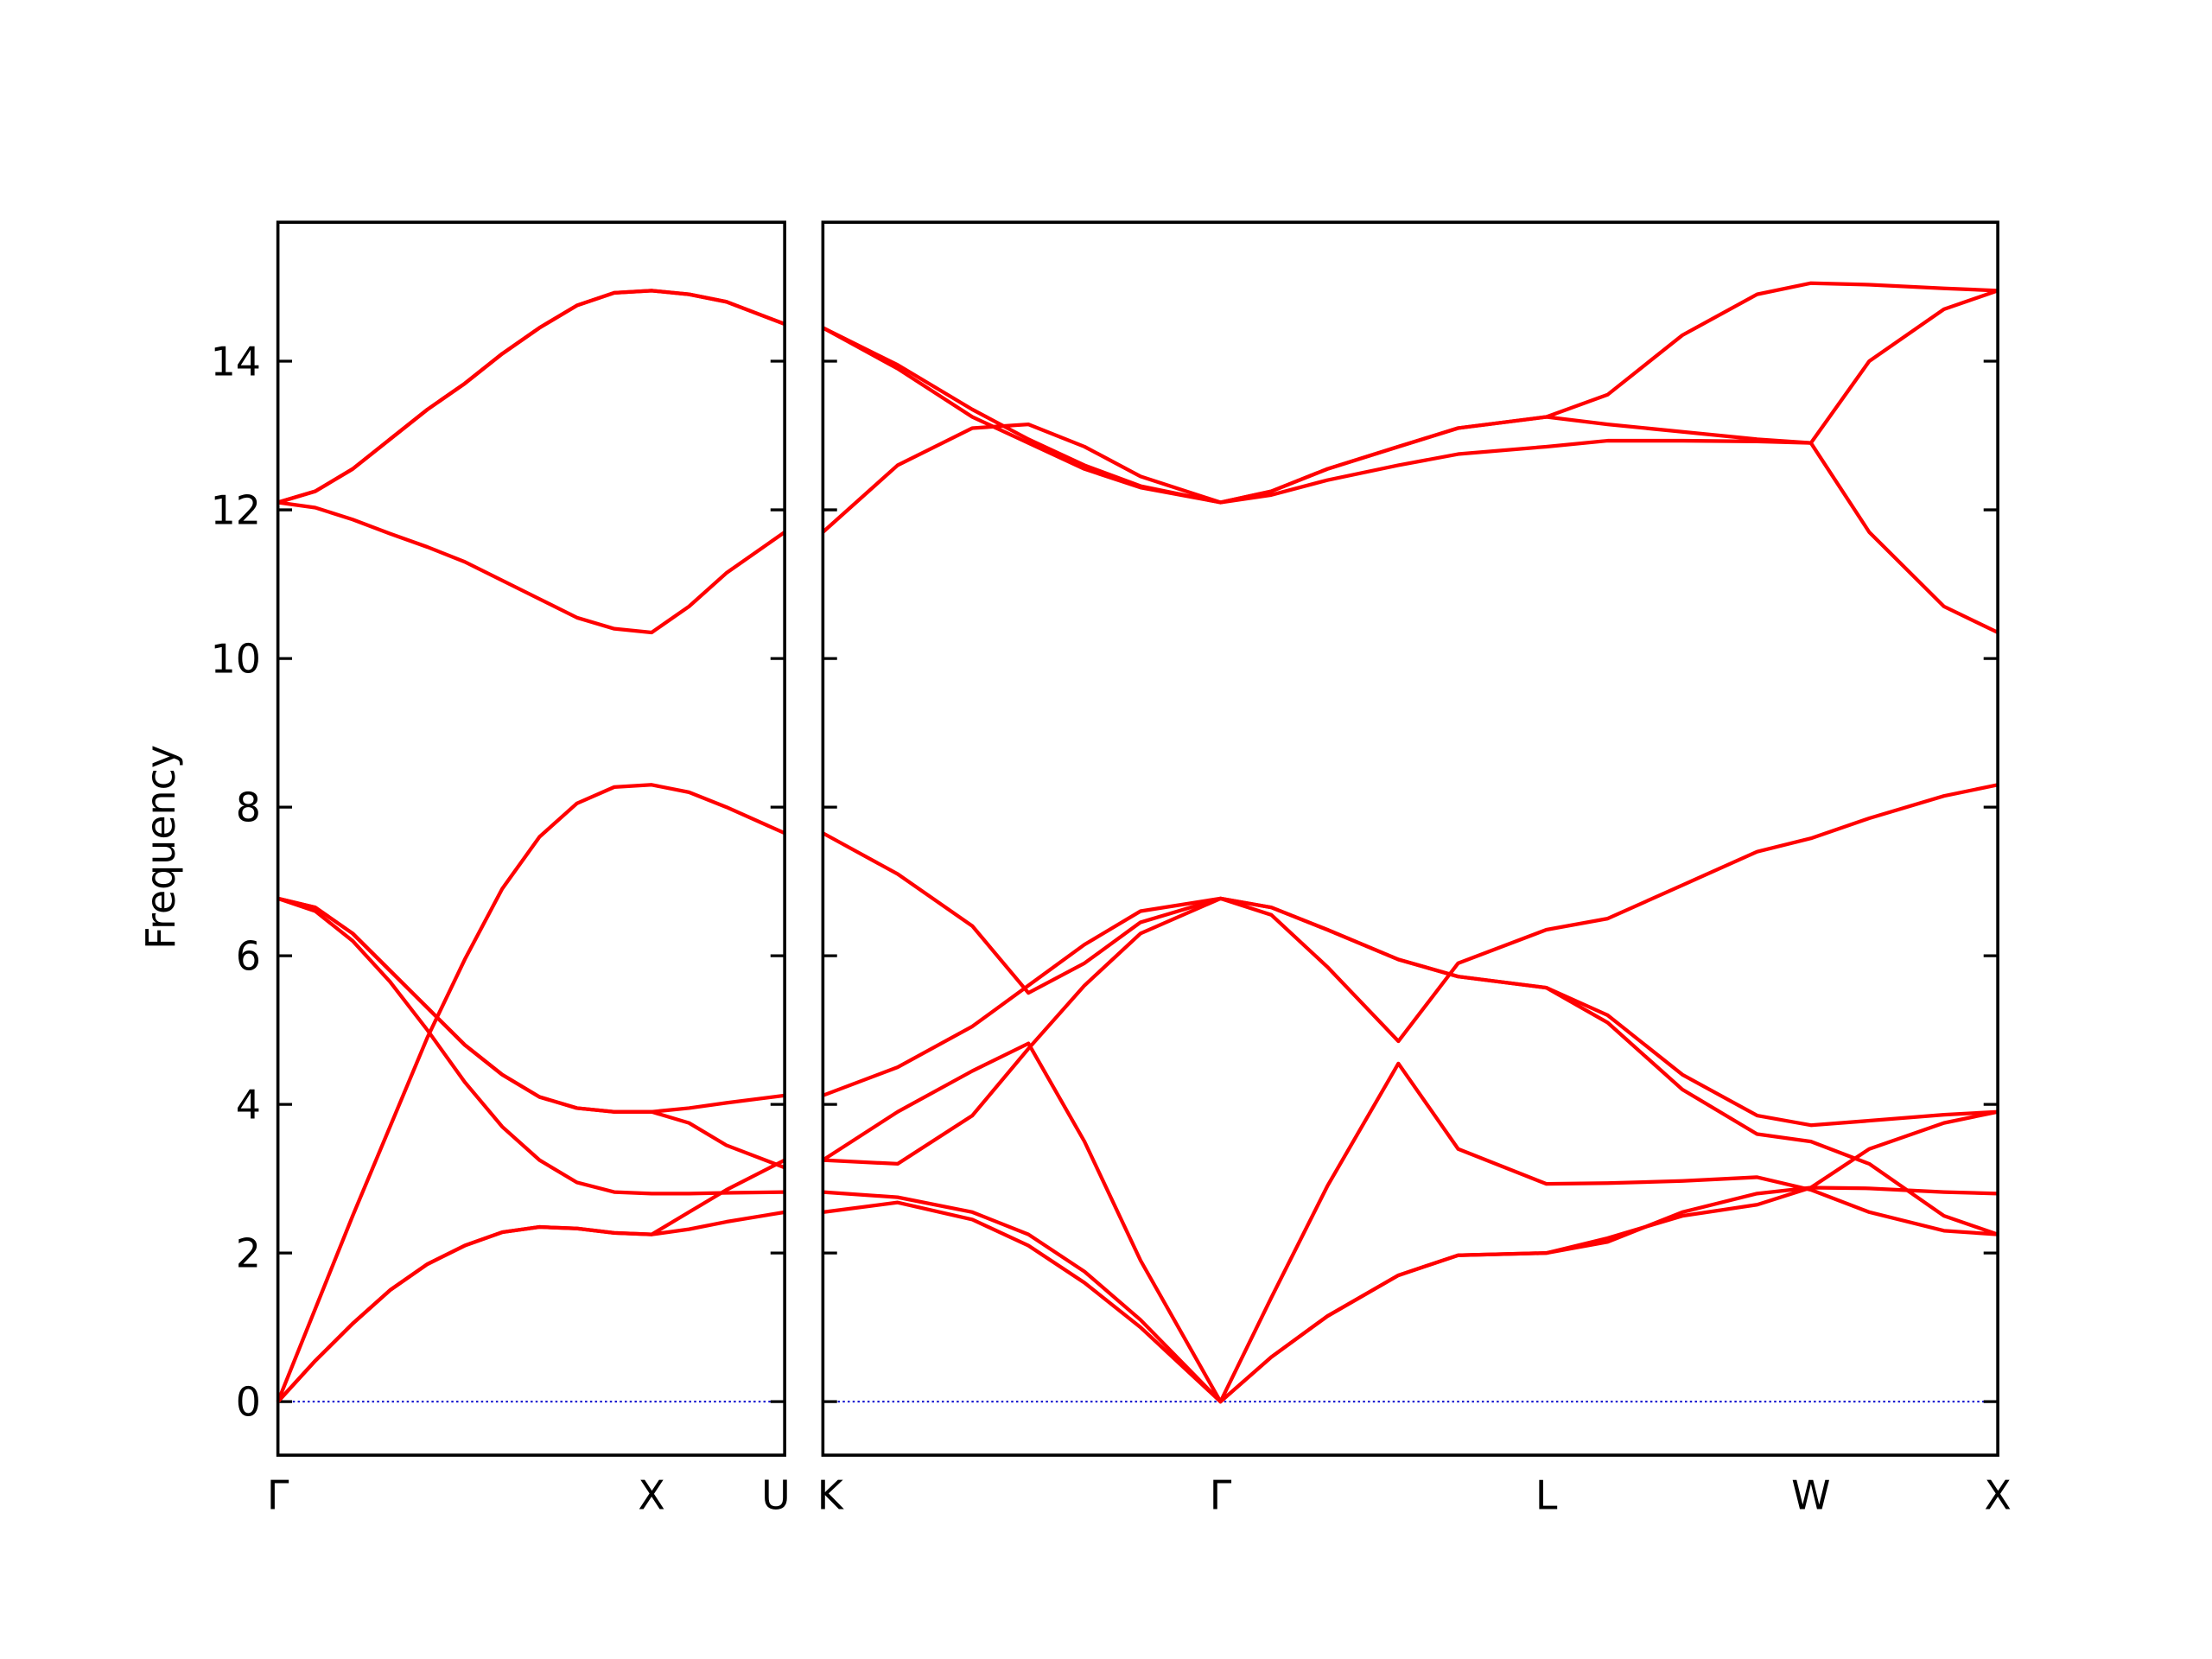  What do you see at coordinates (160, 847) in the screenshot?
I see `y-axis-label: Frequency` at bounding box center [160, 847].